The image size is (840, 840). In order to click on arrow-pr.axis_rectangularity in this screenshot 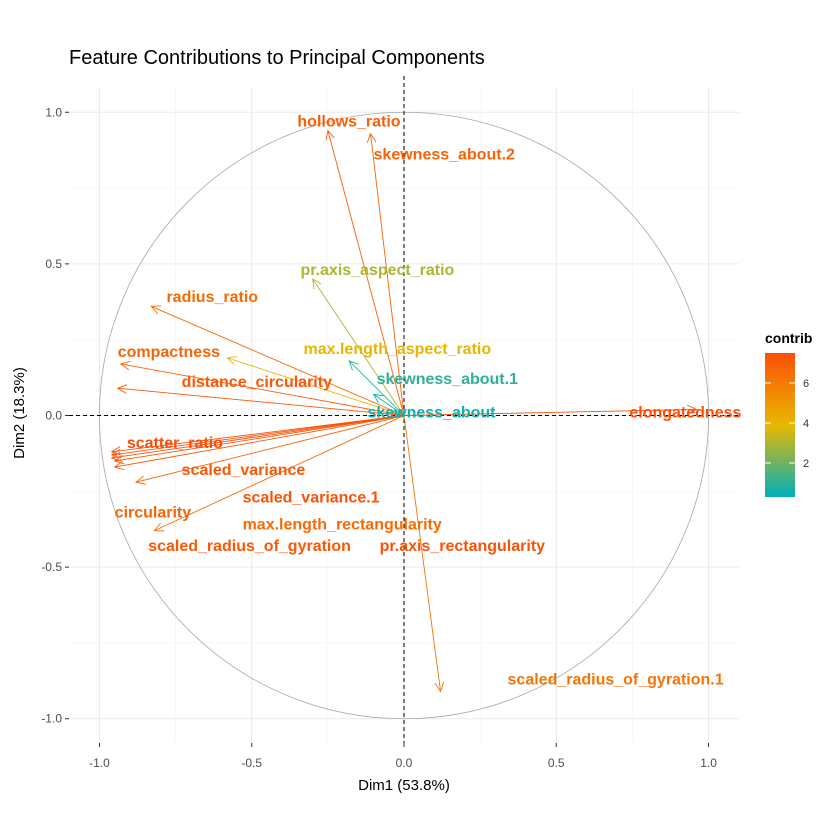, I will do `click(258, 435)`.